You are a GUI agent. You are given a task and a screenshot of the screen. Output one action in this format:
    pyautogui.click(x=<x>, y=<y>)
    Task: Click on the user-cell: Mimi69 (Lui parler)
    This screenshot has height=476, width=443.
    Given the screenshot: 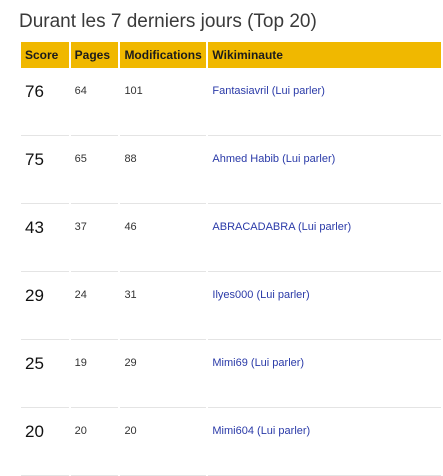 What is the action you would take?
    pyautogui.click(x=324, y=374)
    